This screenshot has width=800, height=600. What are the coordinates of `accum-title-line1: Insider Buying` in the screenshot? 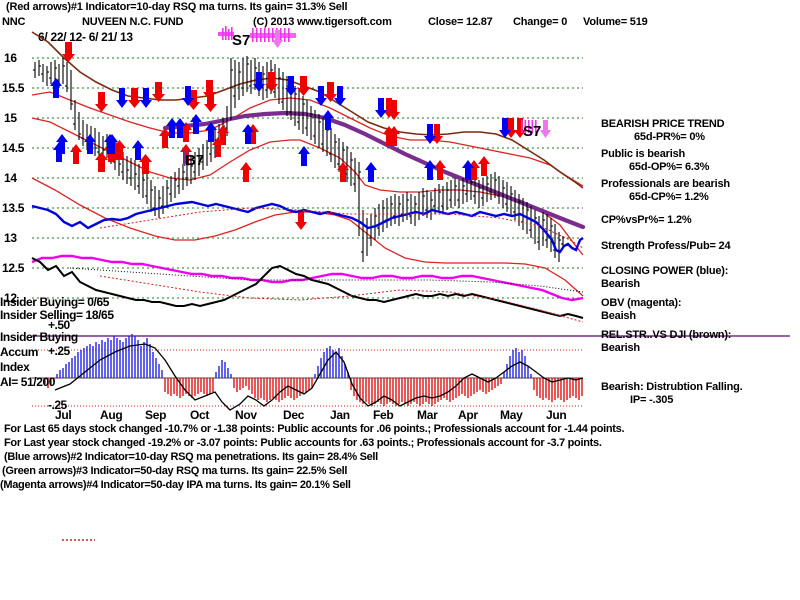 It's located at (39, 337).